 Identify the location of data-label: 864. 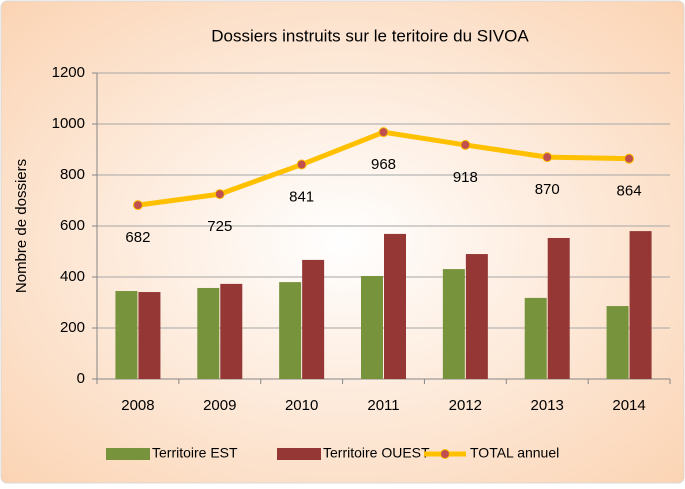
(629, 191).